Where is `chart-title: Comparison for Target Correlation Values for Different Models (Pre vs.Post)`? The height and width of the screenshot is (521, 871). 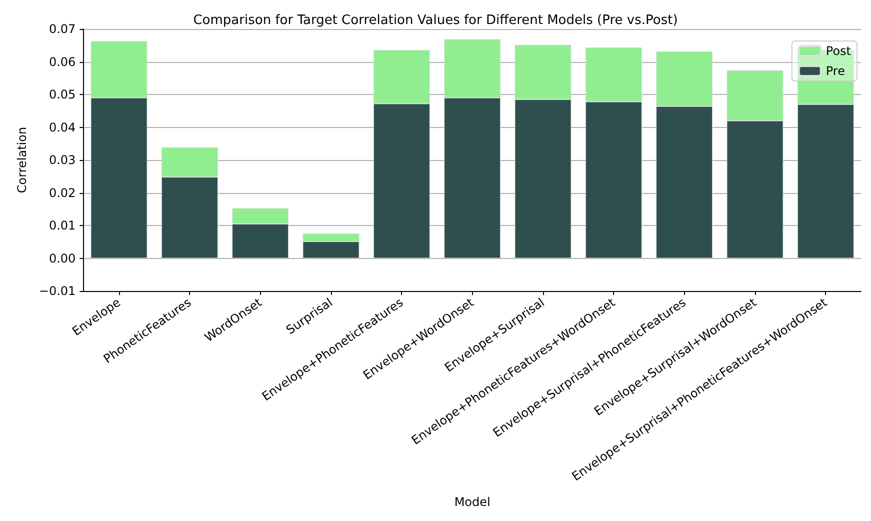 chart-title: Comparison for Target Correlation Values for Different Models (Pre vs.Post) is located at coordinates (435, 20).